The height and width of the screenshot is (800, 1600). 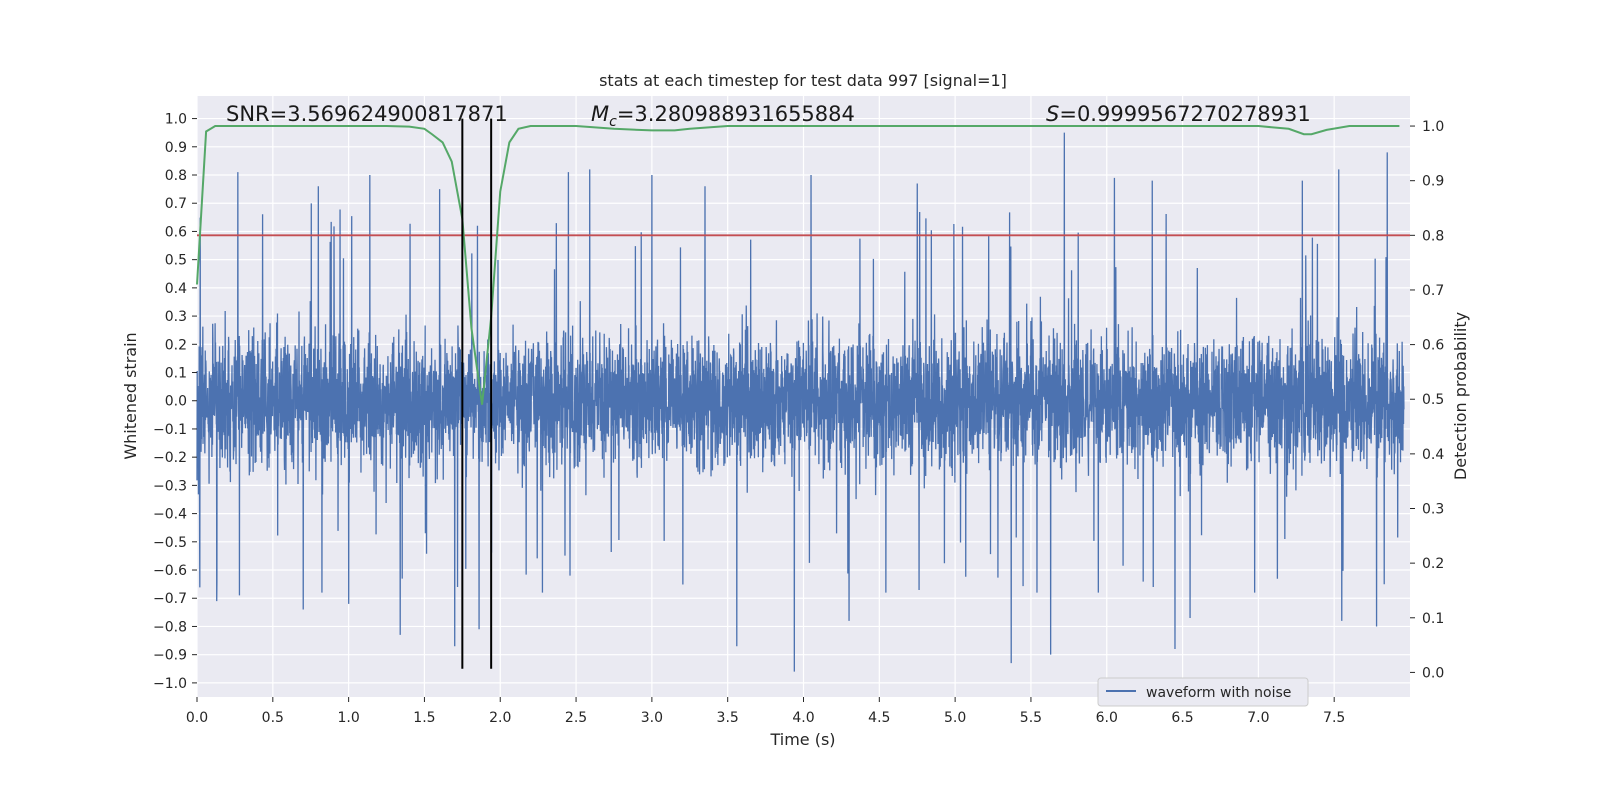 I want to click on y2-tick-label: 0.2, so click(x=1433, y=564).